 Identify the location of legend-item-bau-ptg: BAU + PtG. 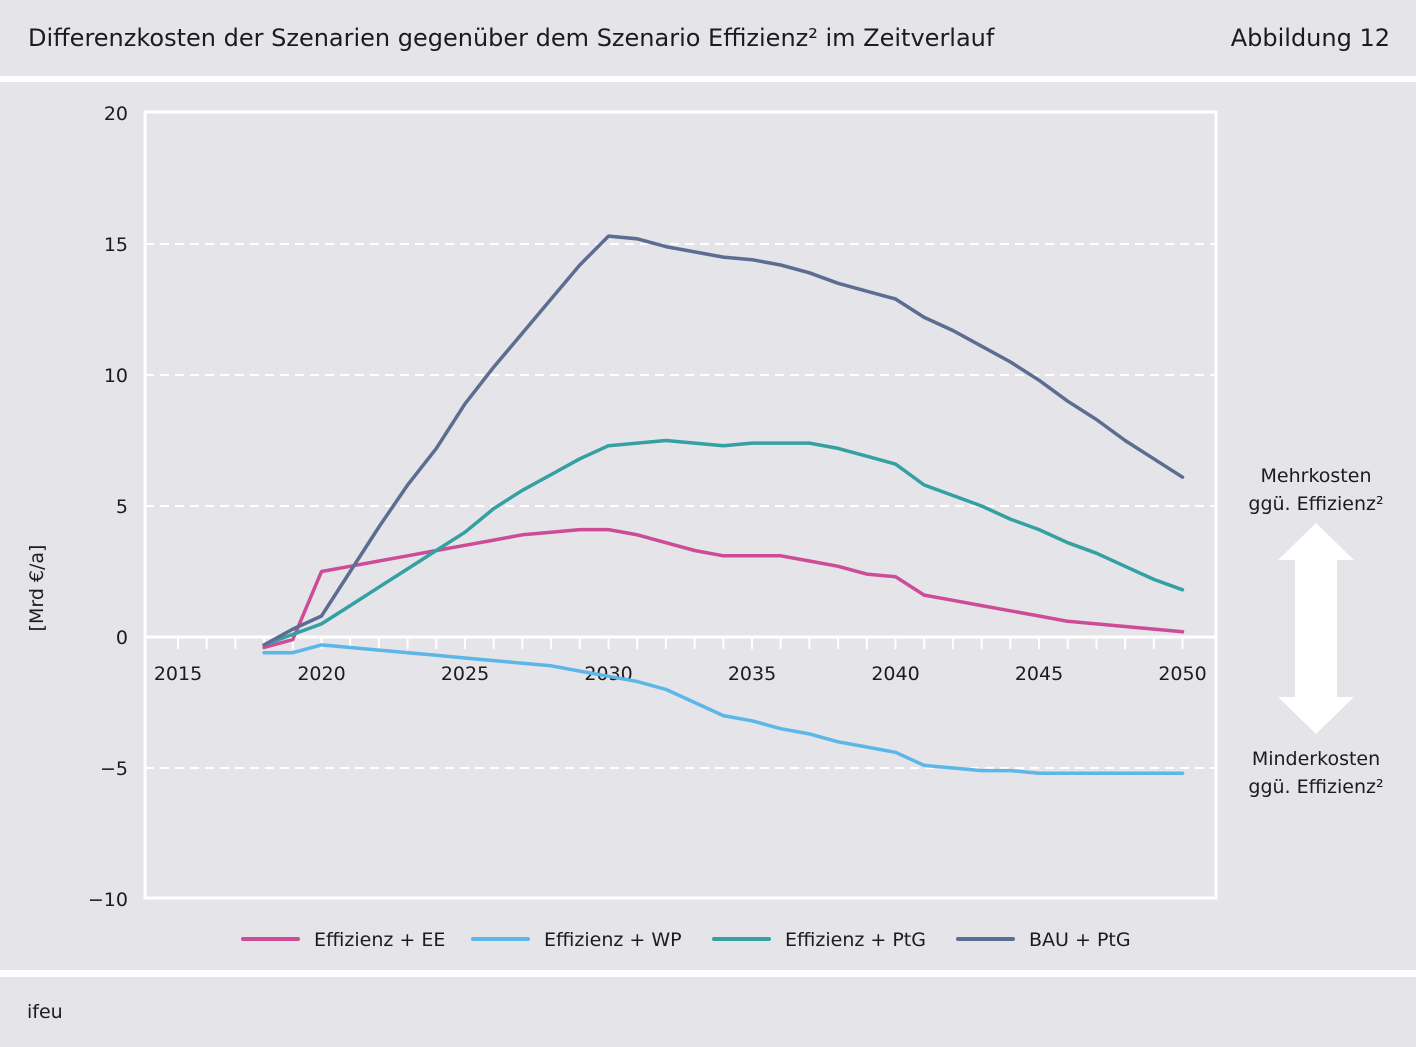
(1043, 940).